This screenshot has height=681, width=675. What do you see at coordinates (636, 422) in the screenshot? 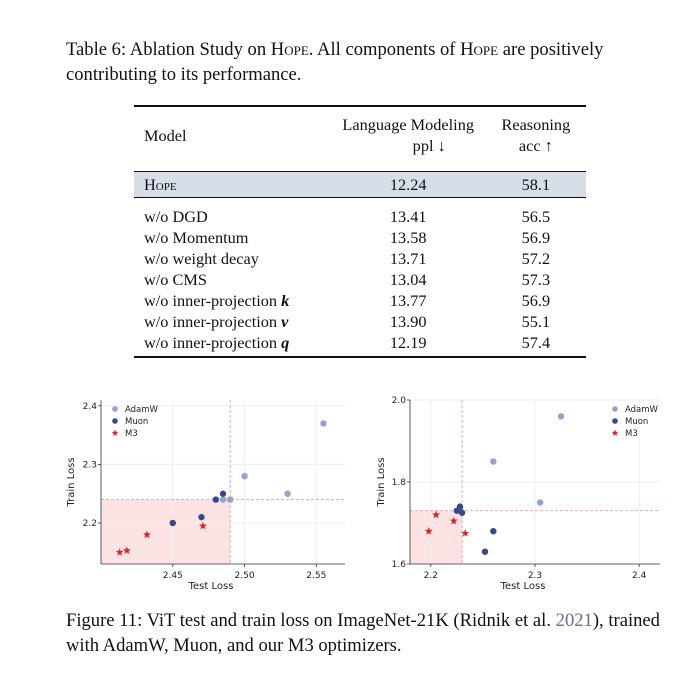
I see `legend-muon-label: Muon` at bounding box center [636, 422].